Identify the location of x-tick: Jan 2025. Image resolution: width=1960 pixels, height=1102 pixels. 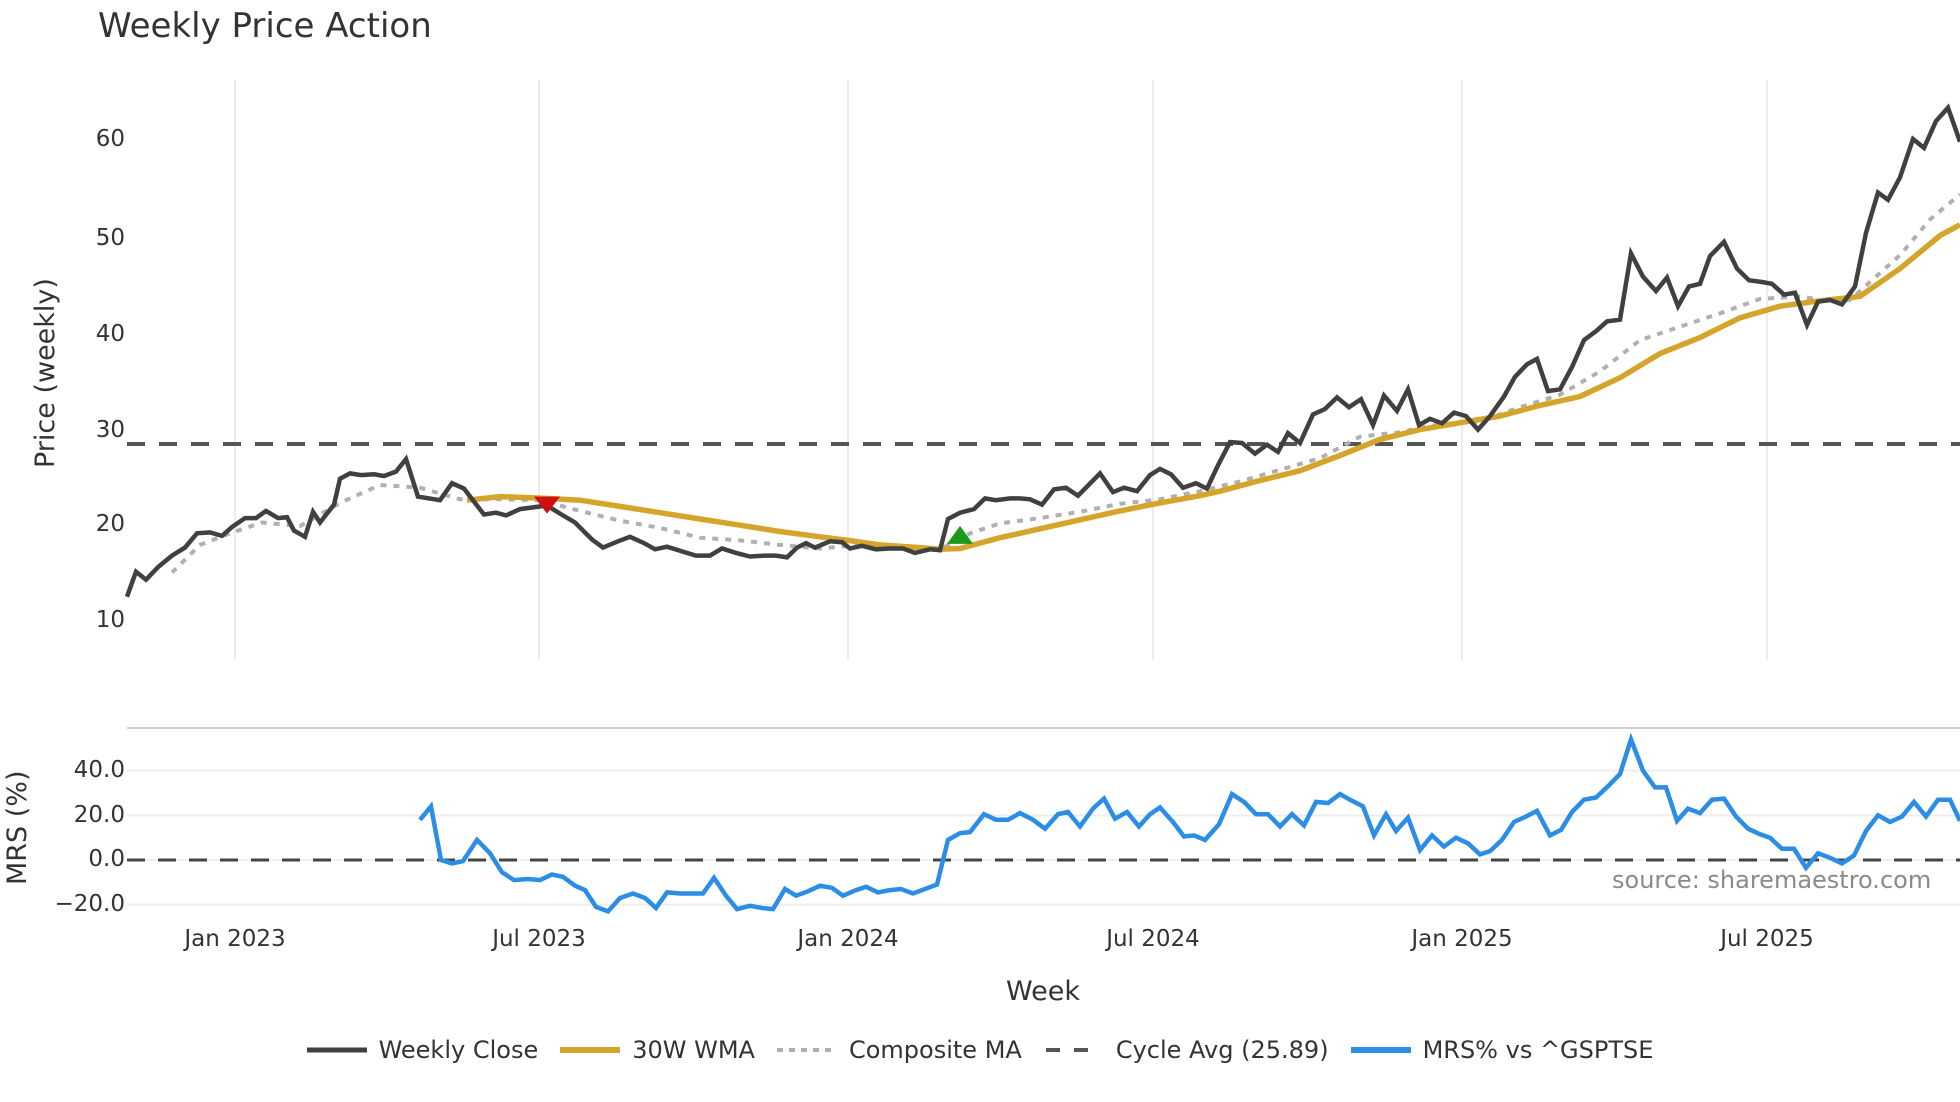
(1462, 939).